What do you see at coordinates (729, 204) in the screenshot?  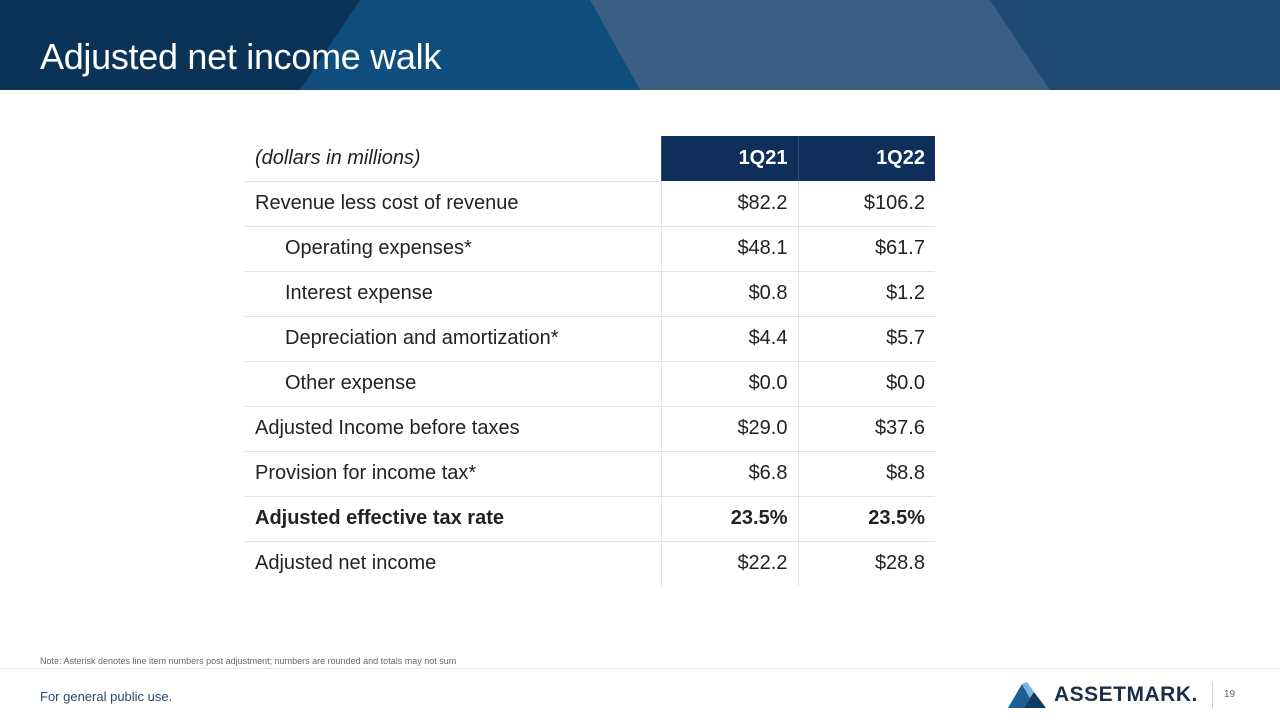 I see `row-value-1q21: $82.2` at bounding box center [729, 204].